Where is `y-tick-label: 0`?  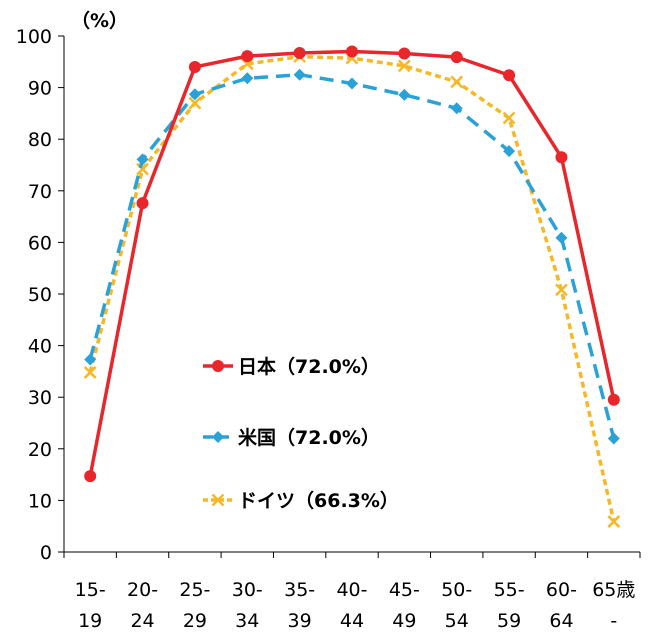 y-tick-label: 0 is located at coordinates (46, 553).